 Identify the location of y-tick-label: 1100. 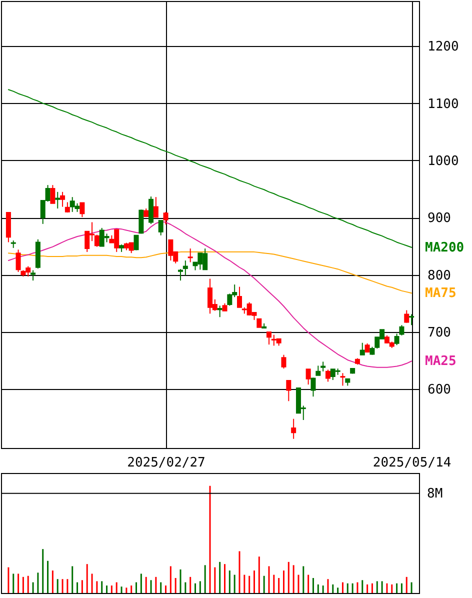
(443, 104).